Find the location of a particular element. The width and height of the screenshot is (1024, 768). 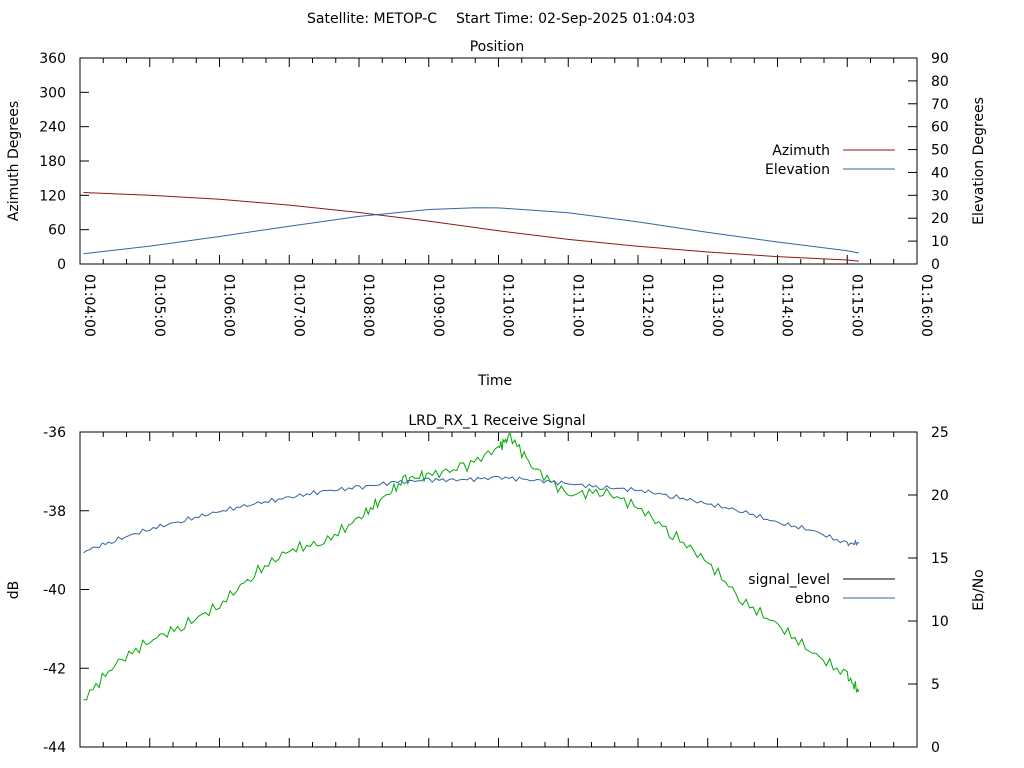

x-tick-label: 01:09:00 is located at coordinates (438, 305).